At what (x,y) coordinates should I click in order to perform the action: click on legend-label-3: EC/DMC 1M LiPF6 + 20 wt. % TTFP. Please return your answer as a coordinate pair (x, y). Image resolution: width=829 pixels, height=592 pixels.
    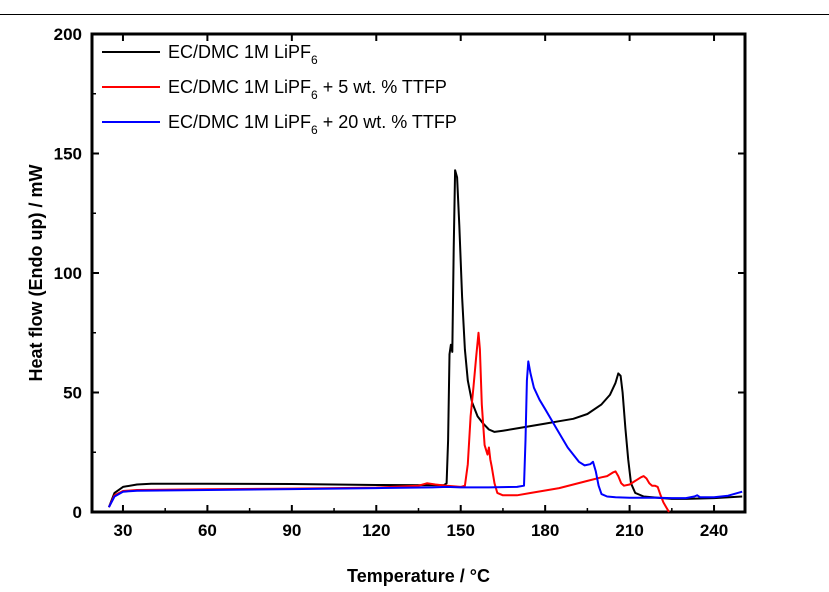
    Looking at the image, I should click on (312, 124).